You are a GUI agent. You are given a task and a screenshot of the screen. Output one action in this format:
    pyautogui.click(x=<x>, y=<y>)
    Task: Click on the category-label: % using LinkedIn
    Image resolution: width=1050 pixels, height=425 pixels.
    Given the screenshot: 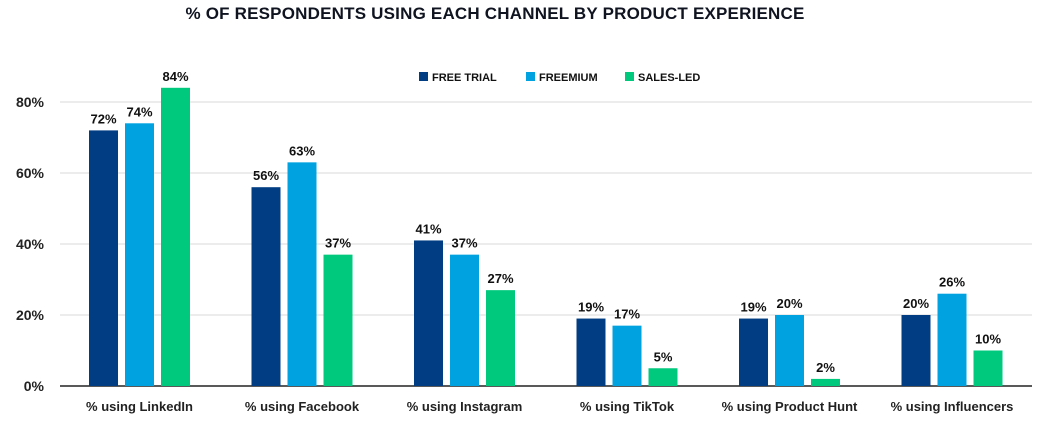 What is the action you would take?
    pyautogui.click(x=139, y=406)
    